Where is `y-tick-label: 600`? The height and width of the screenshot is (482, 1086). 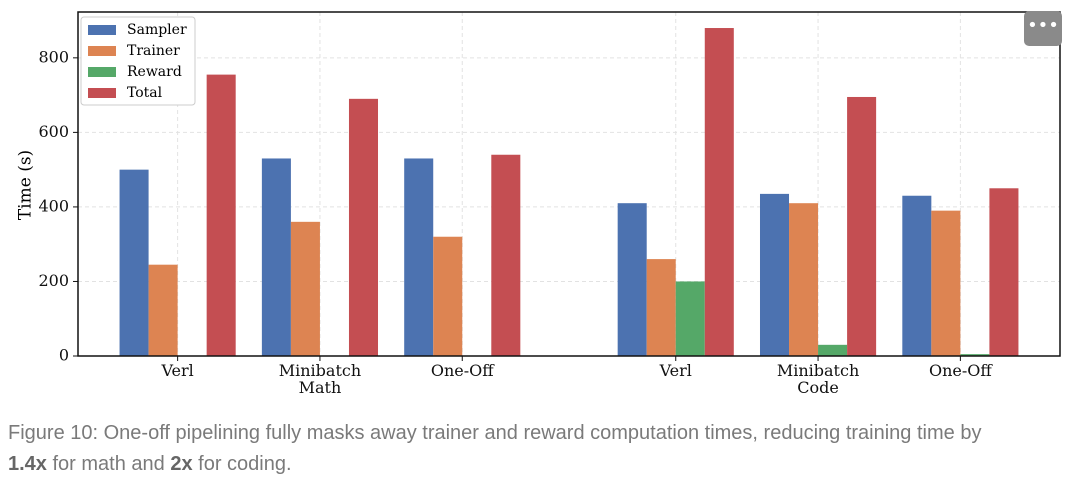 y-tick-label: 600 is located at coordinates (53, 131).